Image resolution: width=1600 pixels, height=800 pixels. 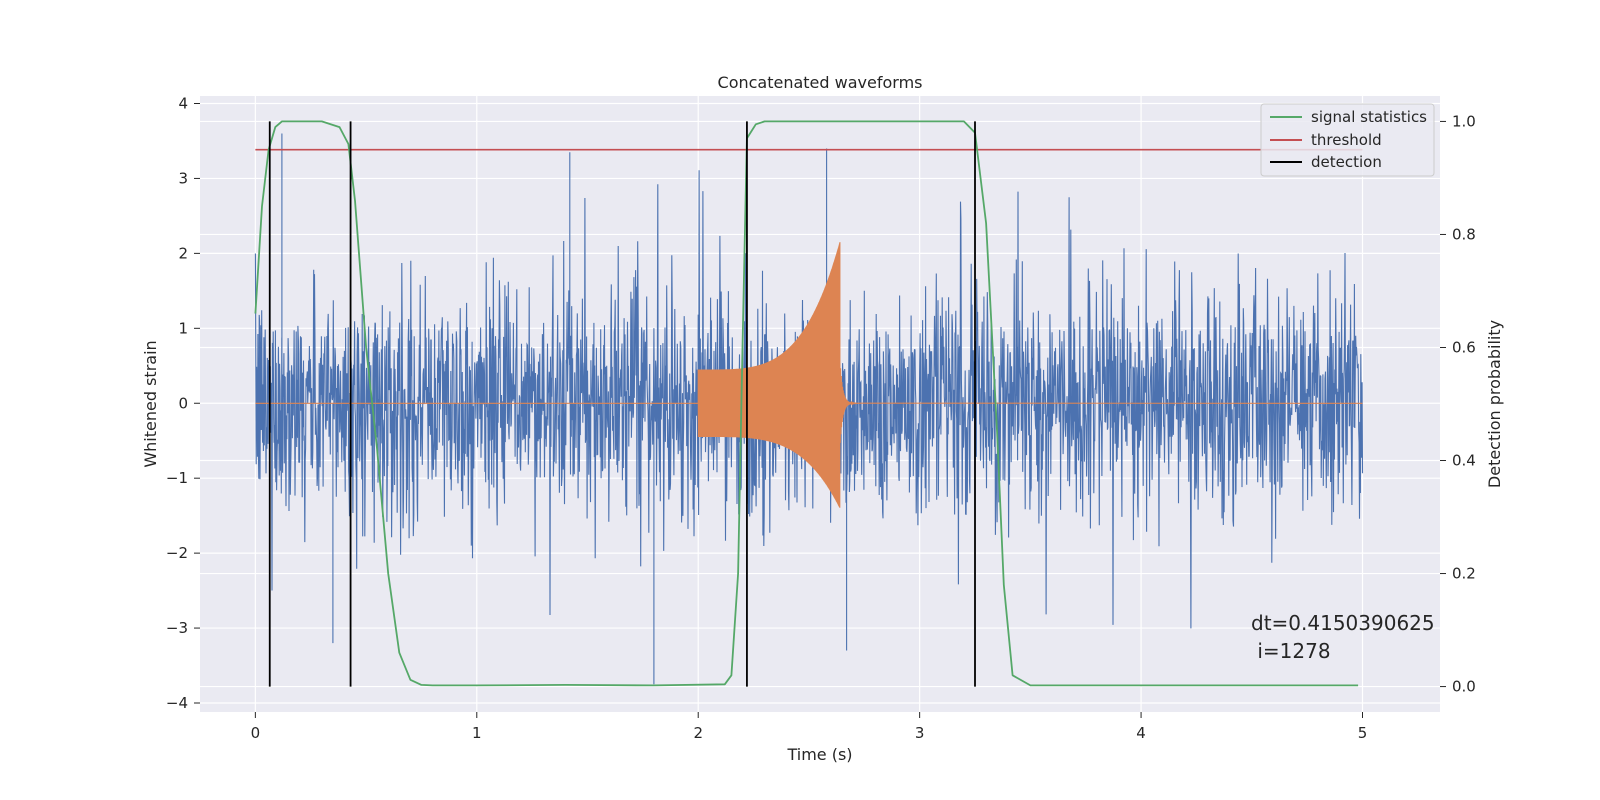 I want to click on x-axis-label: Time (s), so click(x=819, y=754).